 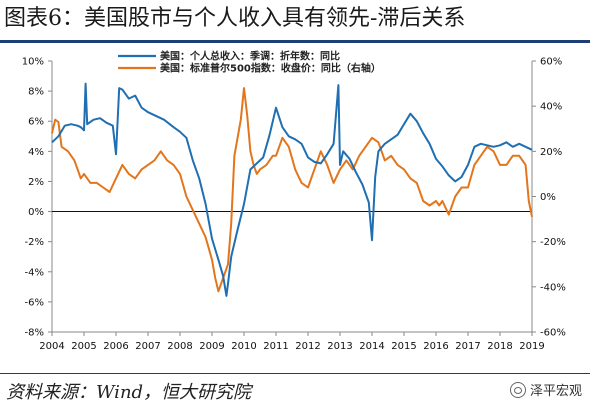 What do you see at coordinates (270, 68) in the screenshot?
I see `legend-label-sp500: 美国：标准普尔500指数：收盘价：同比（右轴）` at bounding box center [270, 68].